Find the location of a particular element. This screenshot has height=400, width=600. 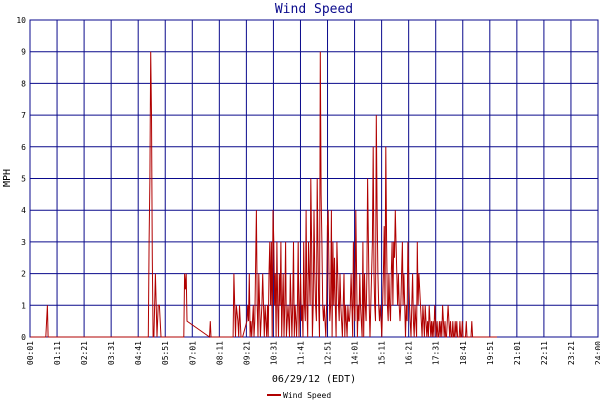

x-tick-label: 00:01 is located at coordinates (30, 353).